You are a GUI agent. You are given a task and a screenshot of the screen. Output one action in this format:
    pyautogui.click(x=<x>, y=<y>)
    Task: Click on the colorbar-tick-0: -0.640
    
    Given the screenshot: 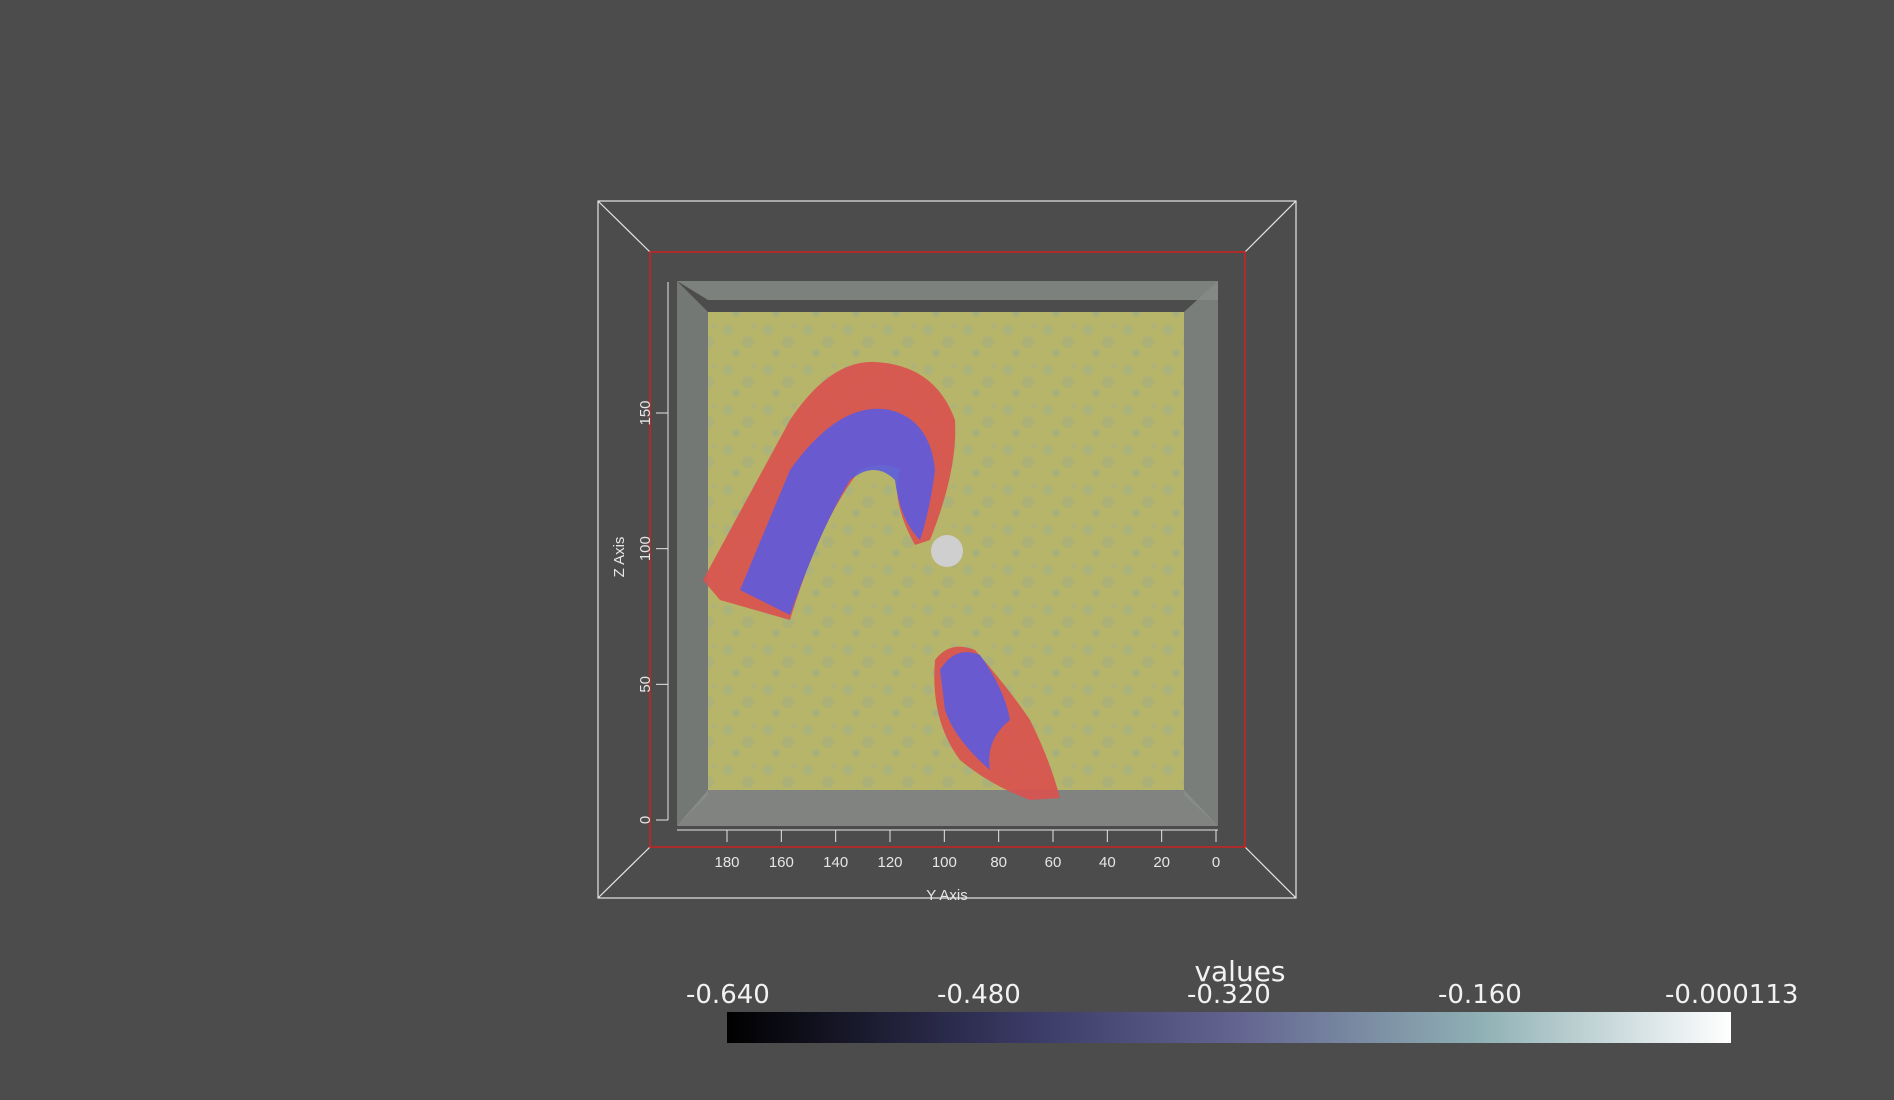 What is the action you would take?
    pyautogui.click(x=728, y=995)
    